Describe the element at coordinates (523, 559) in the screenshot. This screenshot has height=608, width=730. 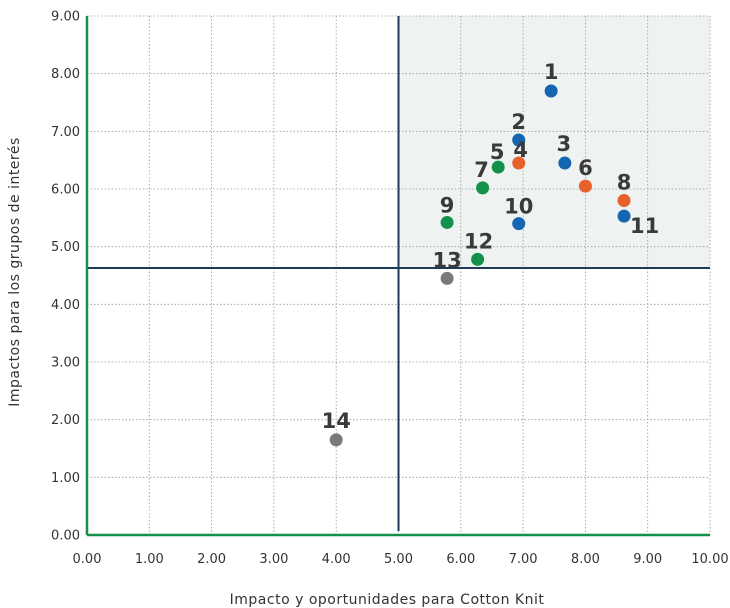
I see `x-tick-label: 7.00` at that location.